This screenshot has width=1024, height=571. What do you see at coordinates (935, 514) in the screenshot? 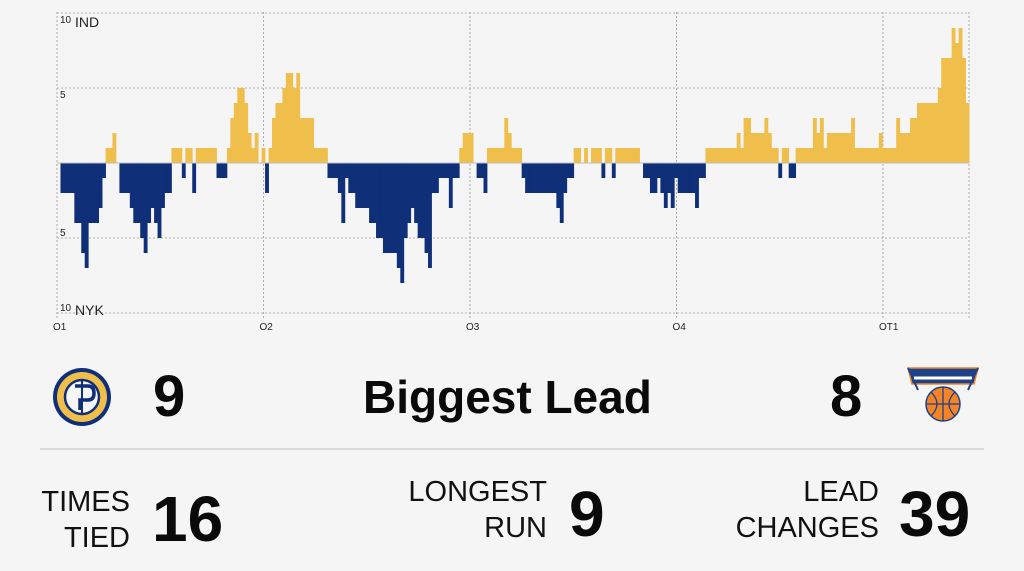
I see `lead-changes-value: 39` at bounding box center [935, 514].